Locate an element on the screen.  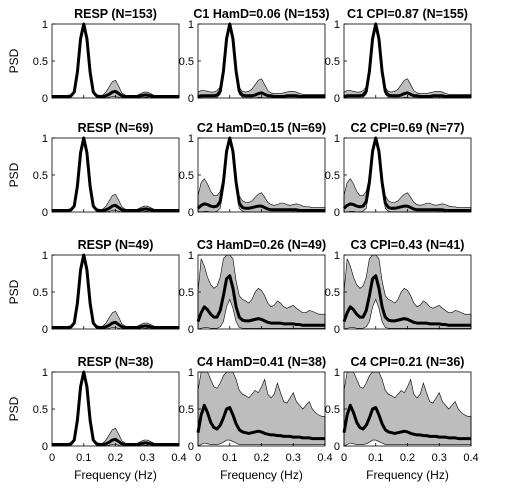
subplot: C2 HamD=0.15 (N=69) 0 0.5 1 is located at coordinates (252, 170).